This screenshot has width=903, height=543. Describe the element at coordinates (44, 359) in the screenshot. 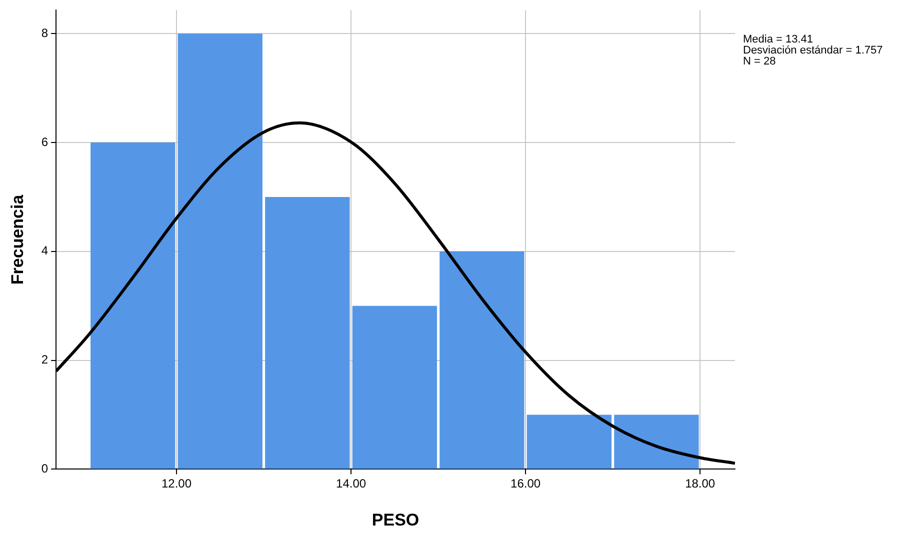

I see `y-tick-label: 2` at that location.